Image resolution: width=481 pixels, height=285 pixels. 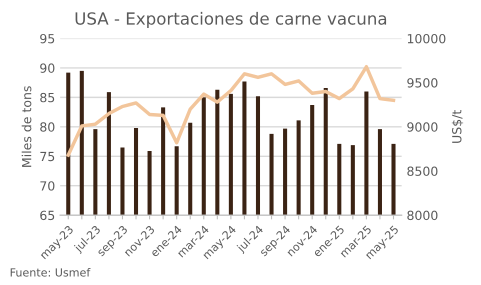 What do you see at coordinates (27, 126) in the screenshot?
I see `y-axis-title: Miles de tons` at bounding box center [27, 126].